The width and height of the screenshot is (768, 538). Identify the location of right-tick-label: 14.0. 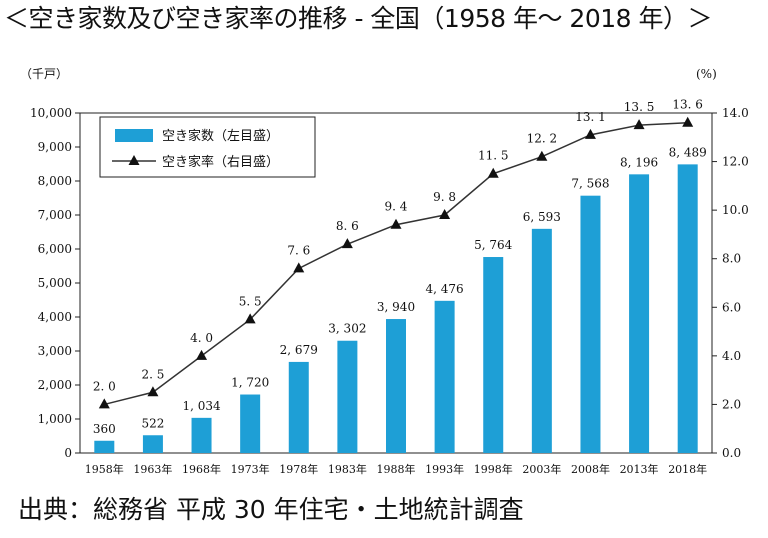
(735, 113).